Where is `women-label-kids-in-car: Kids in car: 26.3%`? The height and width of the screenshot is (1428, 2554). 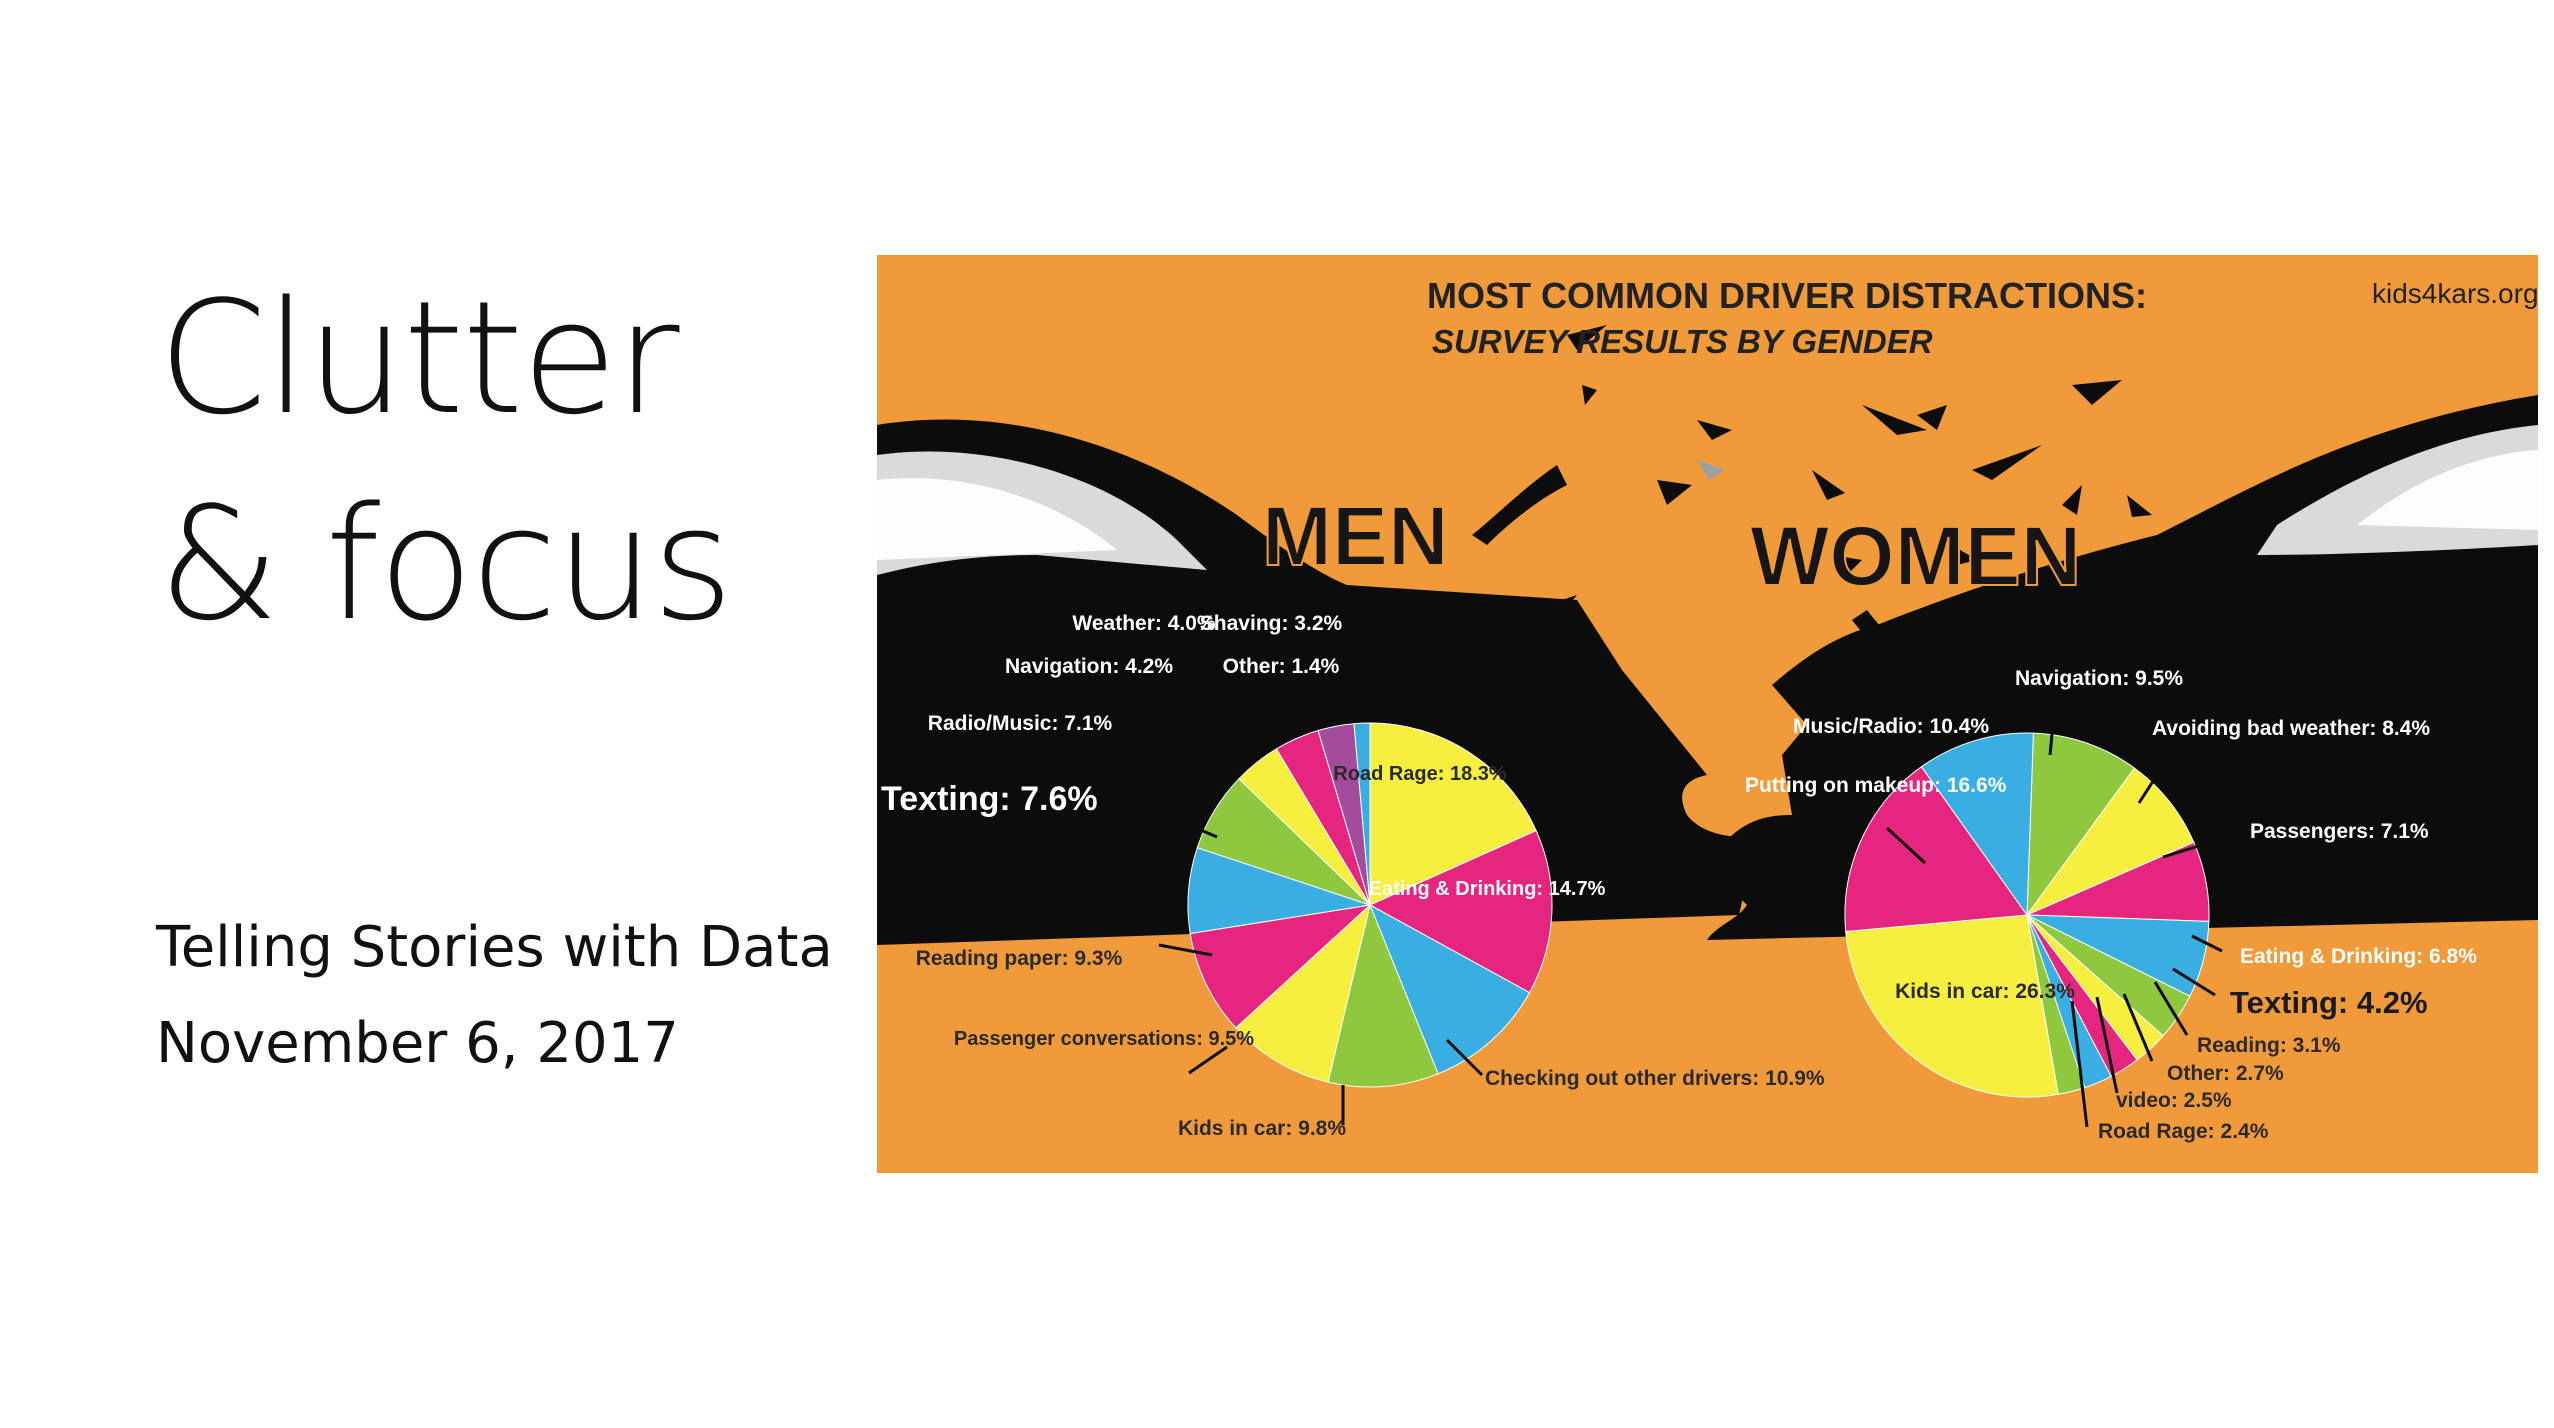
women-label-kids-in-car: Kids in car: 26.3% is located at coordinates (1985, 991).